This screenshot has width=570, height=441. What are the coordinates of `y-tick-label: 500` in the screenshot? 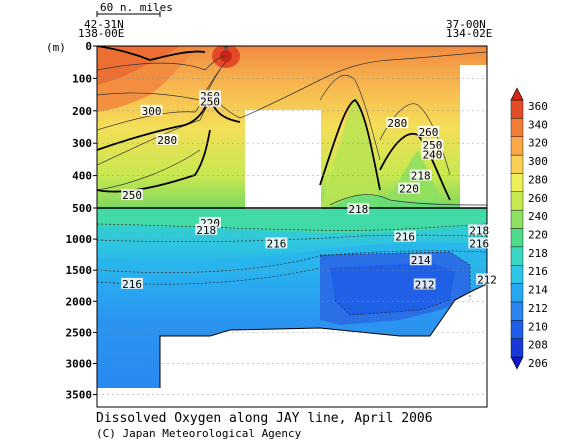 It's located at (82, 208).